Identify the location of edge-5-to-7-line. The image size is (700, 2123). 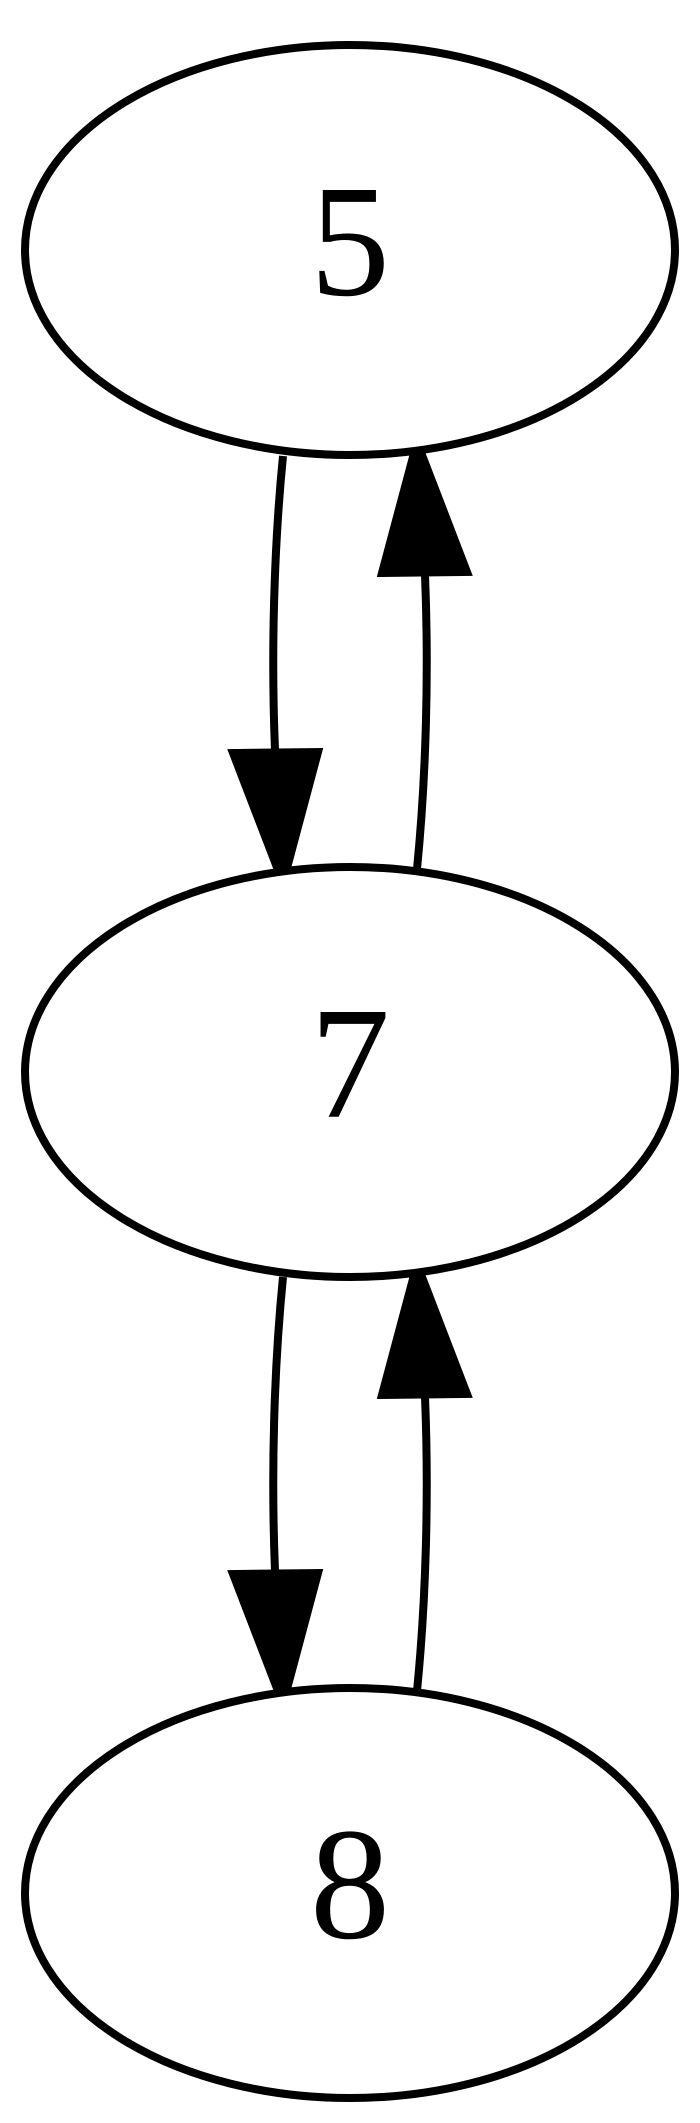
(278, 603).